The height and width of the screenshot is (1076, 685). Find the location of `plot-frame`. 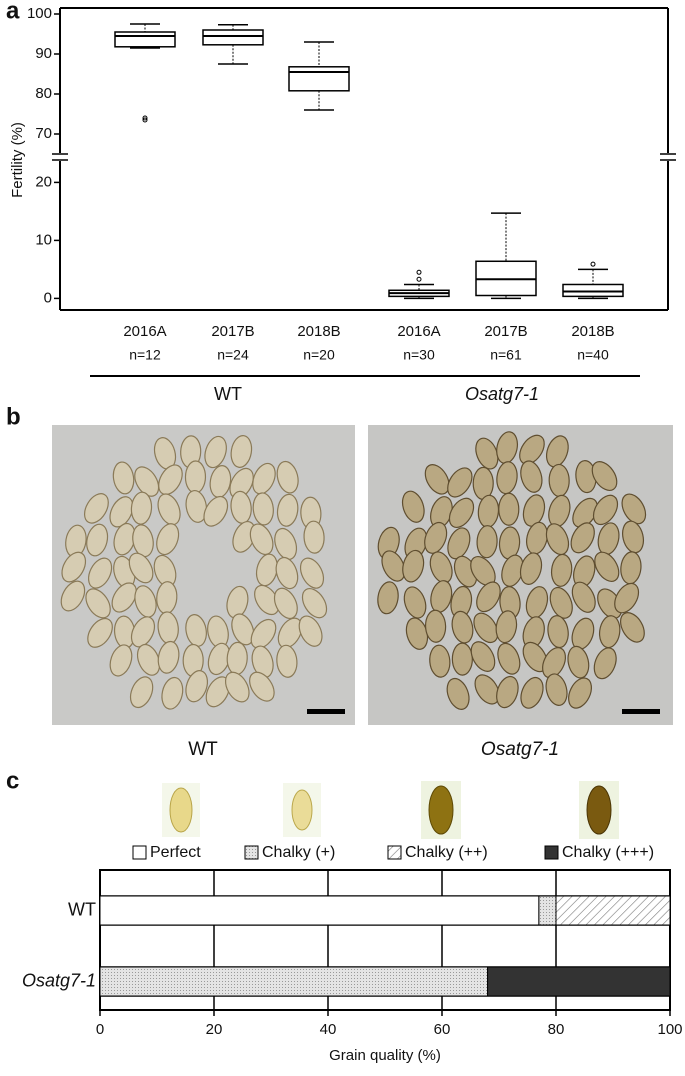

plot-frame is located at coordinates (385, 940).